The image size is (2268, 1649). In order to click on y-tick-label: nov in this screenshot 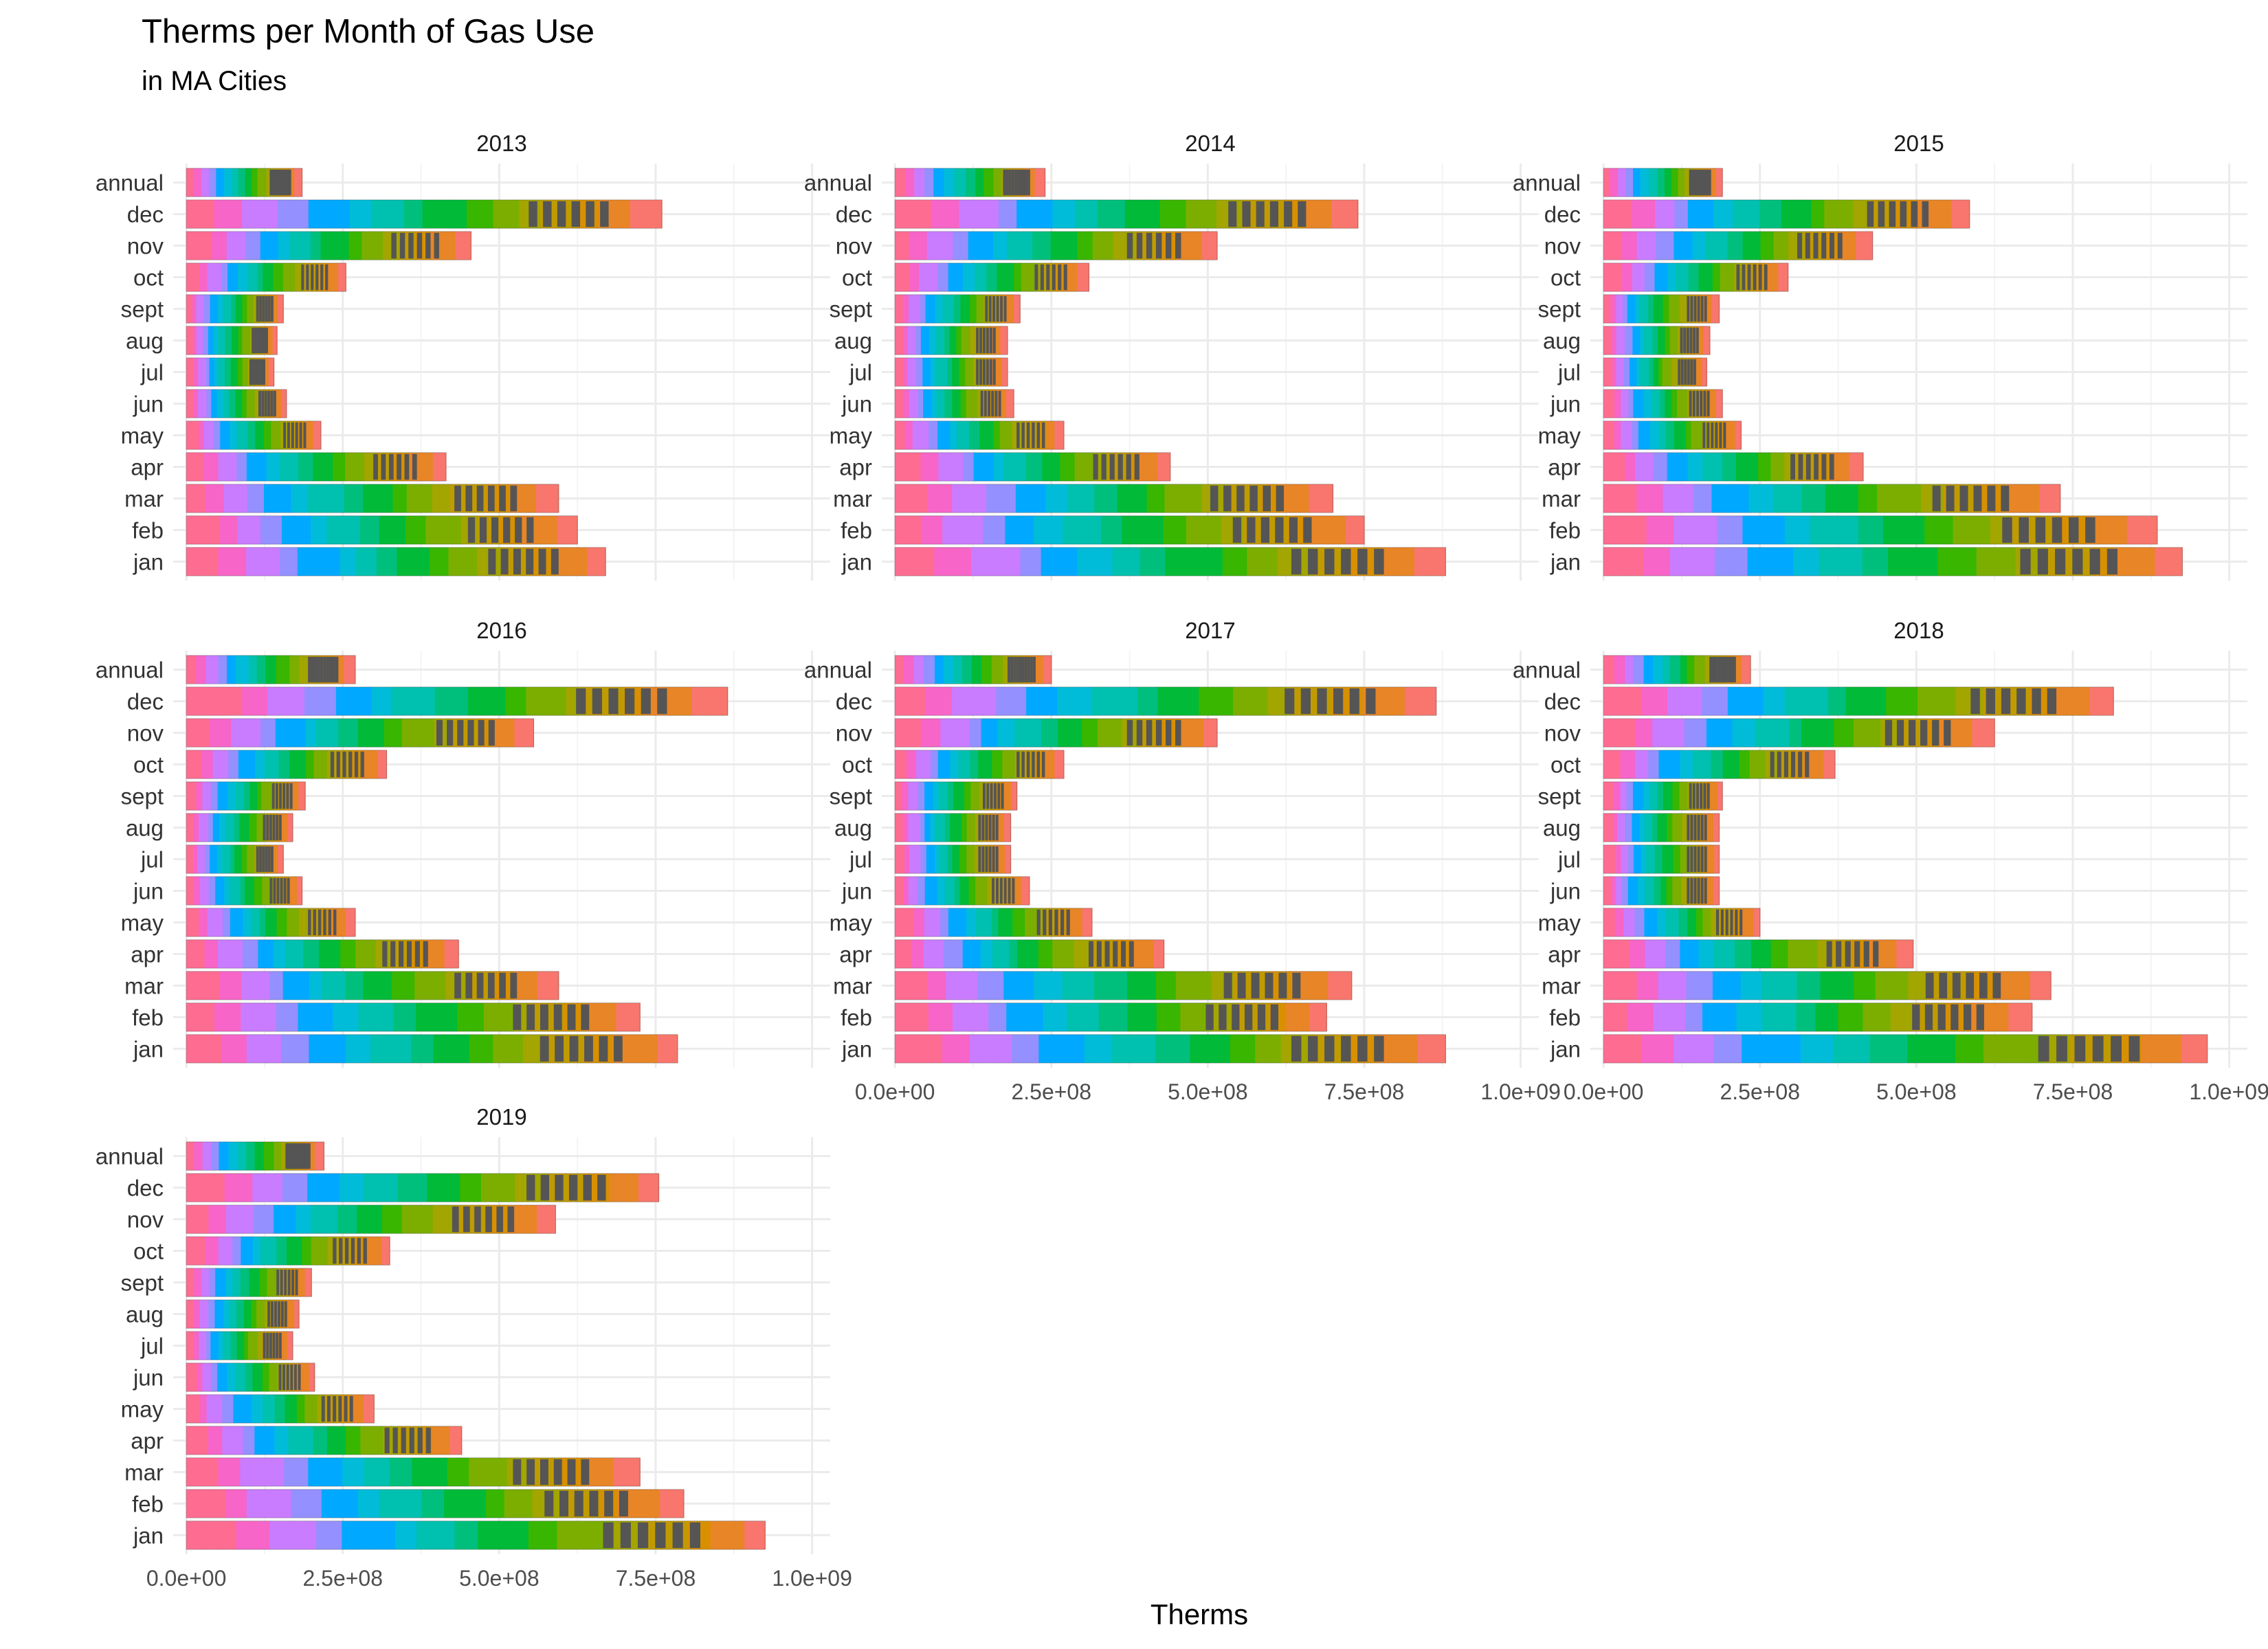, I will do `click(855, 733)`.